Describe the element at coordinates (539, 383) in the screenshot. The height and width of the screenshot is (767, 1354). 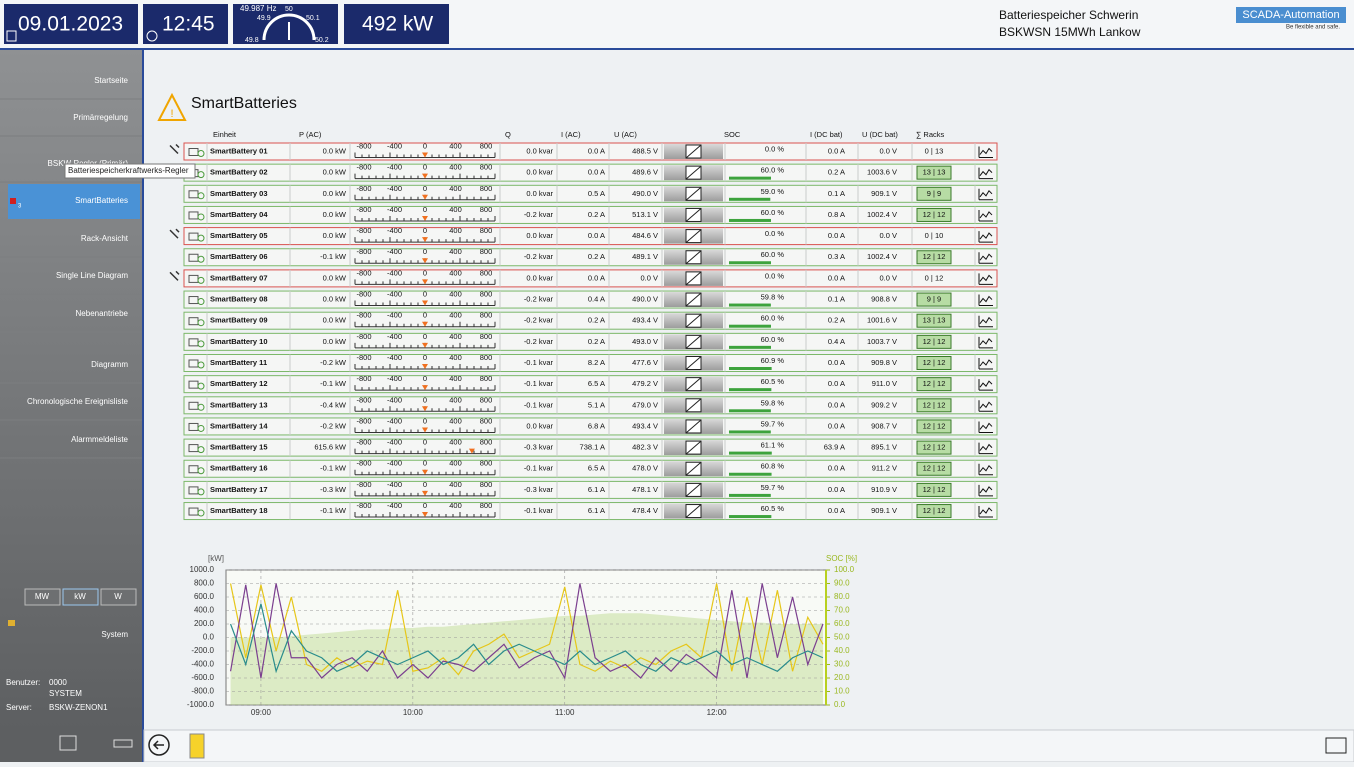
I see `q: -0.1 kvar` at that location.